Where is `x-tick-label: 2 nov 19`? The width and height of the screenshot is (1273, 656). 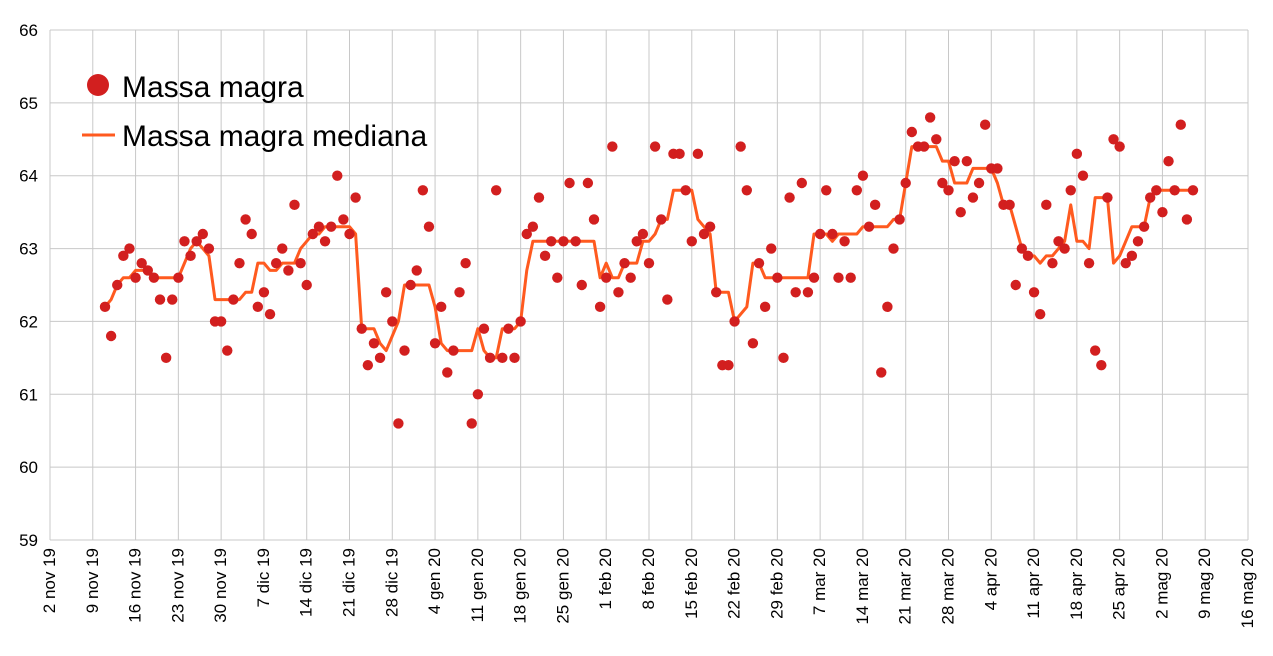
x-tick-label: 2 nov 19 is located at coordinates (49, 580).